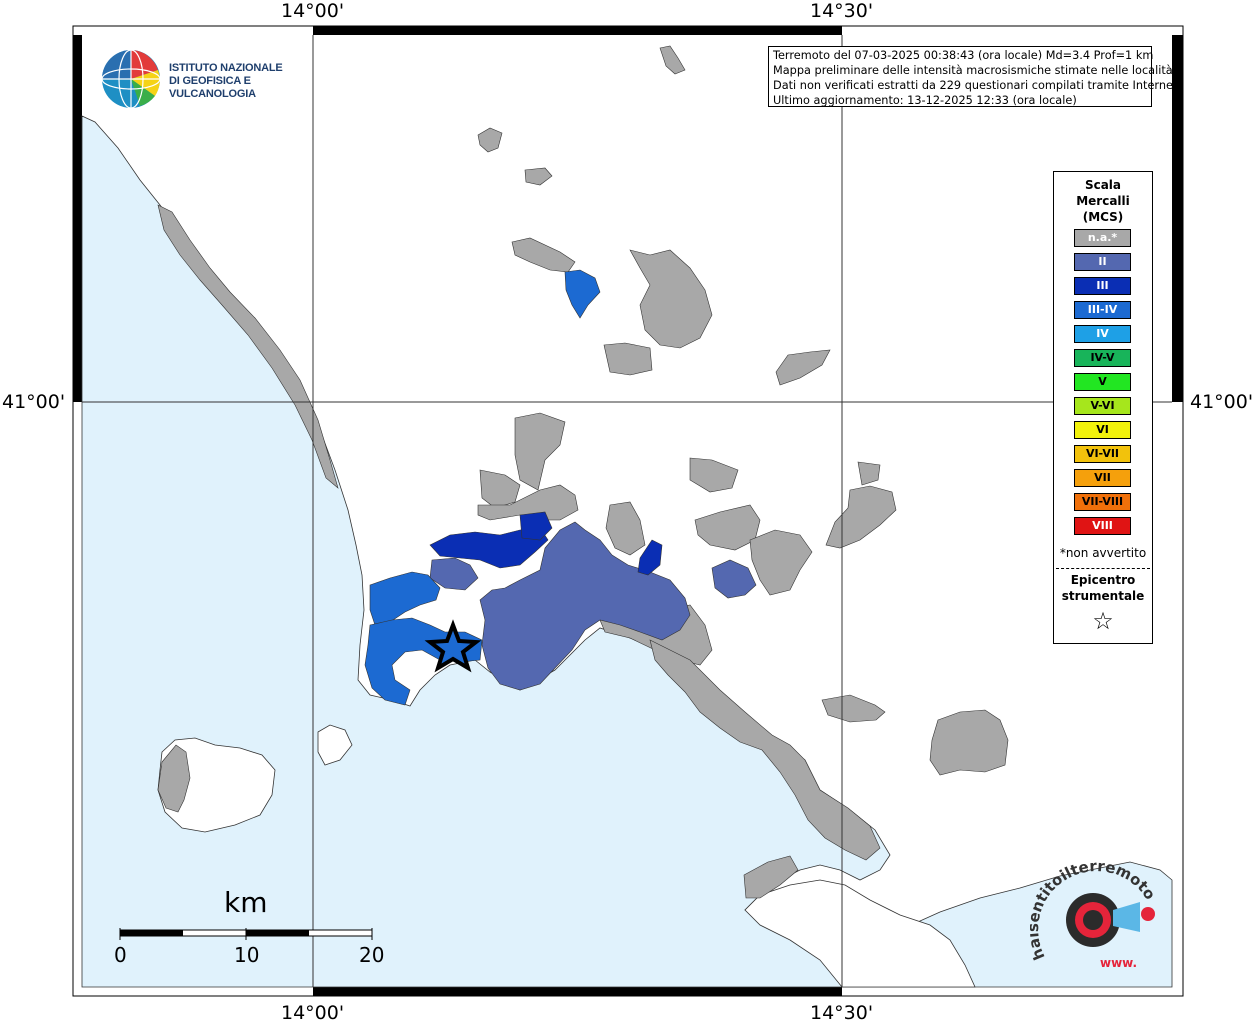 The width and height of the screenshot is (1255, 1024). Describe the element at coordinates (34, 402) in the screenshot. I see `coord-label-left: 41°00'` at that location.